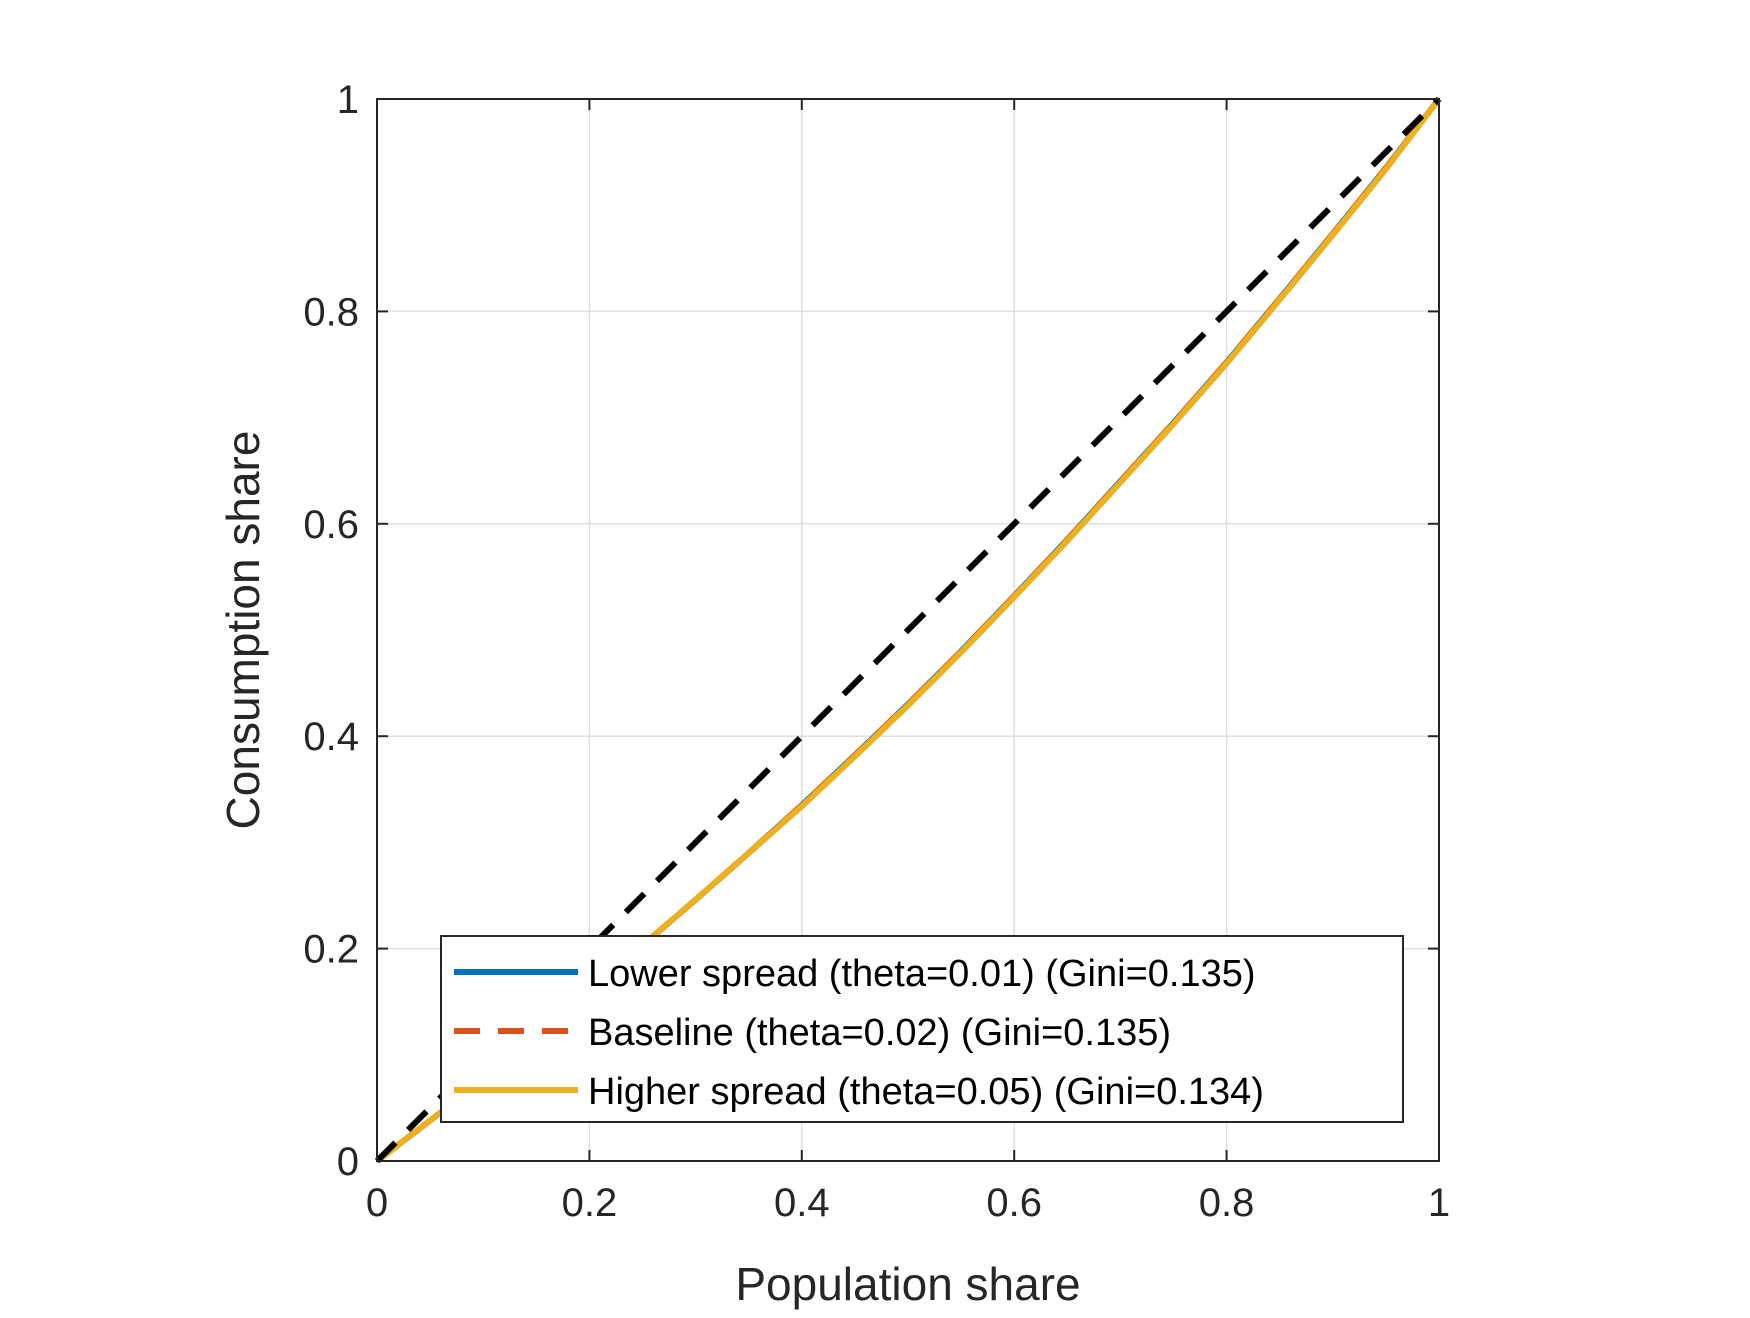 This screenshot has height=1318, width=1750. Describe the element at coordinates (348, 1162) in the screenshot. I see `y-tick-label: 0` at that location.